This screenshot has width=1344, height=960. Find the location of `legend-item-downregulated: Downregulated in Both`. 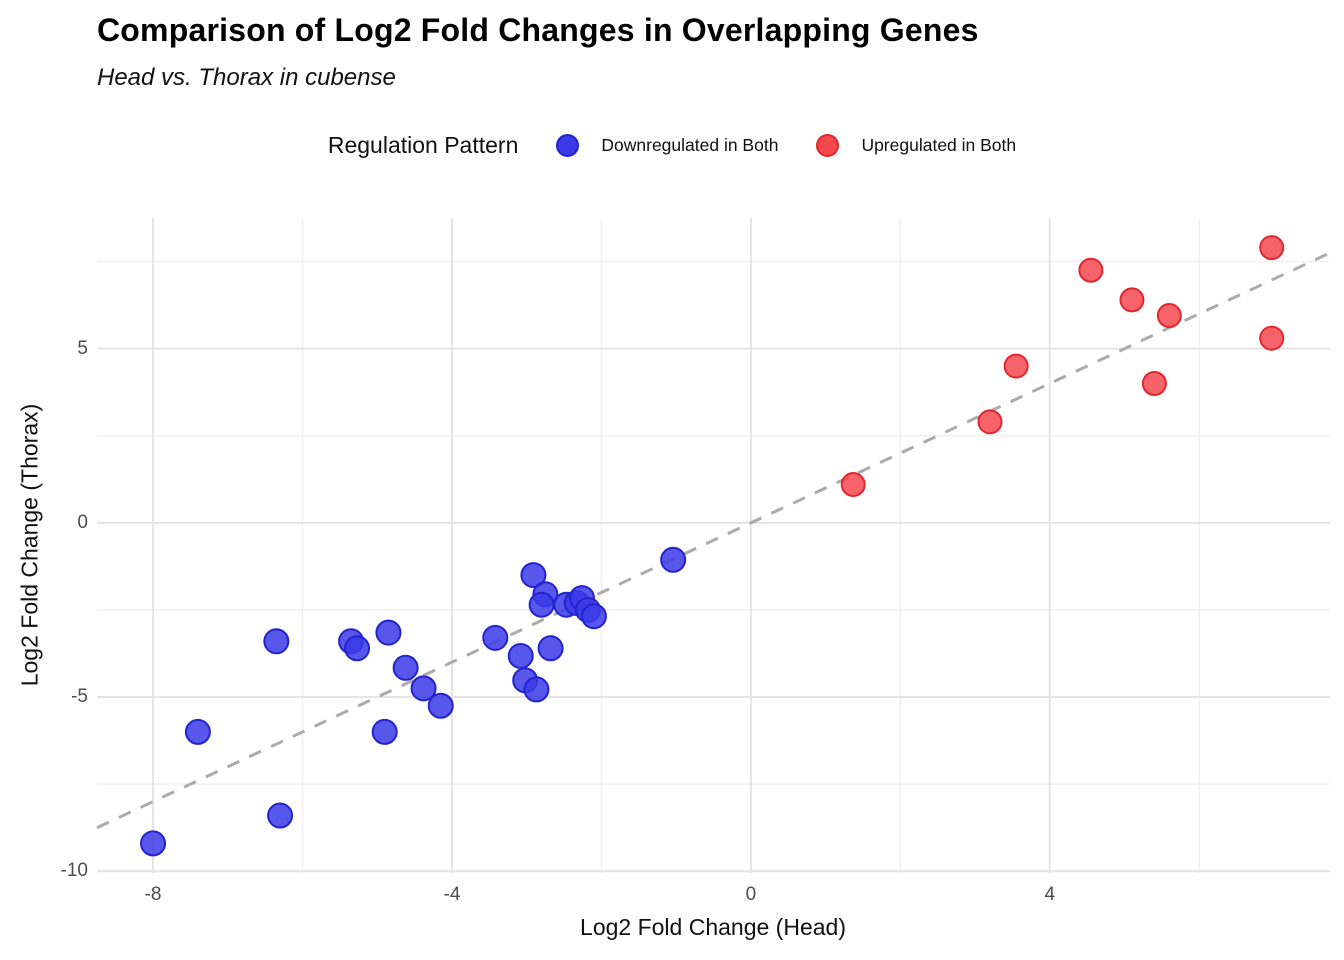

legend-item-downregulated: Downregulated in Both is located at coordinates (667, 145).